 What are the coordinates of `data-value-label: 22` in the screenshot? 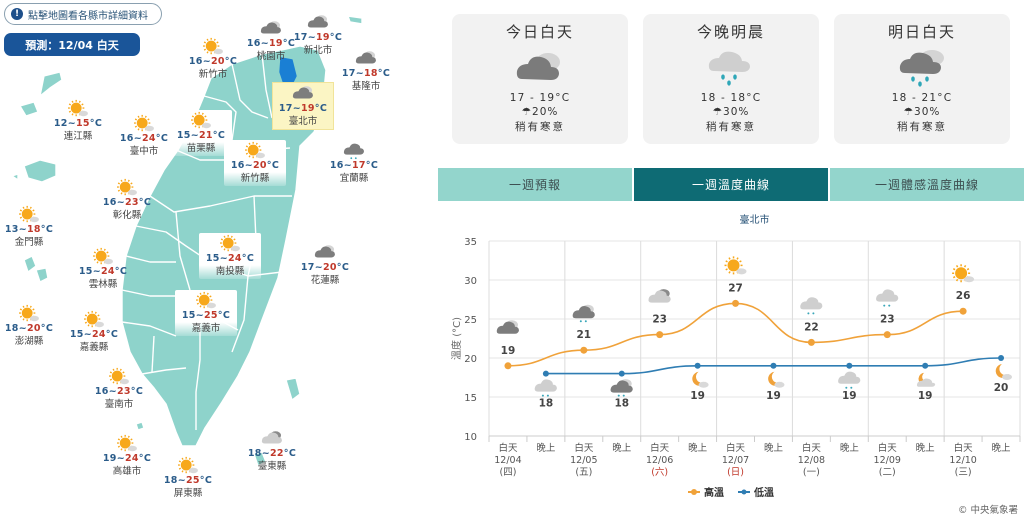 It's located at (811, 327).